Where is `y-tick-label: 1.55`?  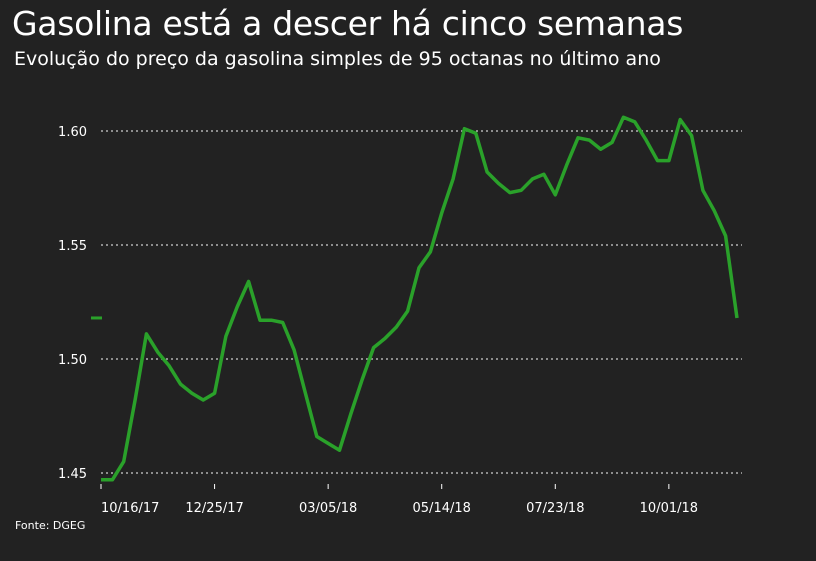 y-tick-label: 1.55 is located at coordinates (72, 246).